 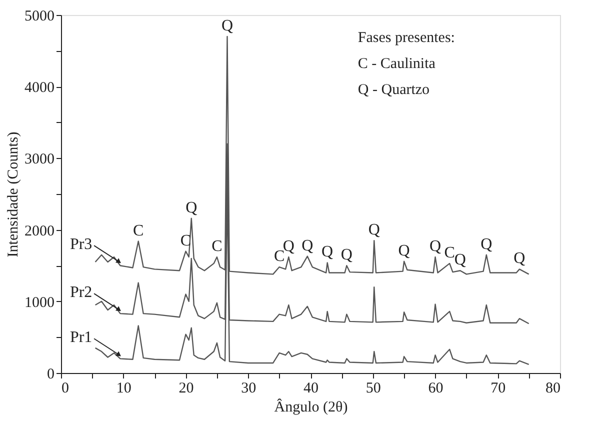 I want to click on y-tick-label: 0, so click(x=50, y=374).